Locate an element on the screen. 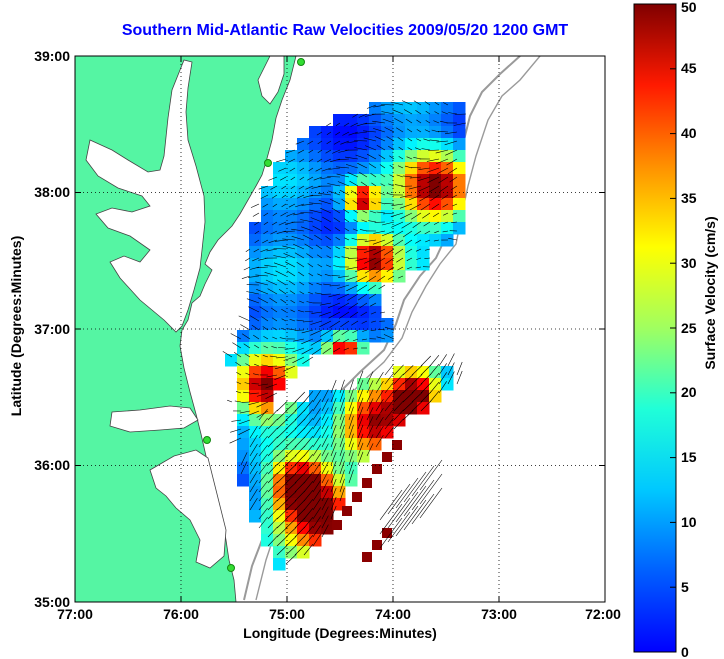  x-tick-label: 75:00 is located at coordinates (287, 614).